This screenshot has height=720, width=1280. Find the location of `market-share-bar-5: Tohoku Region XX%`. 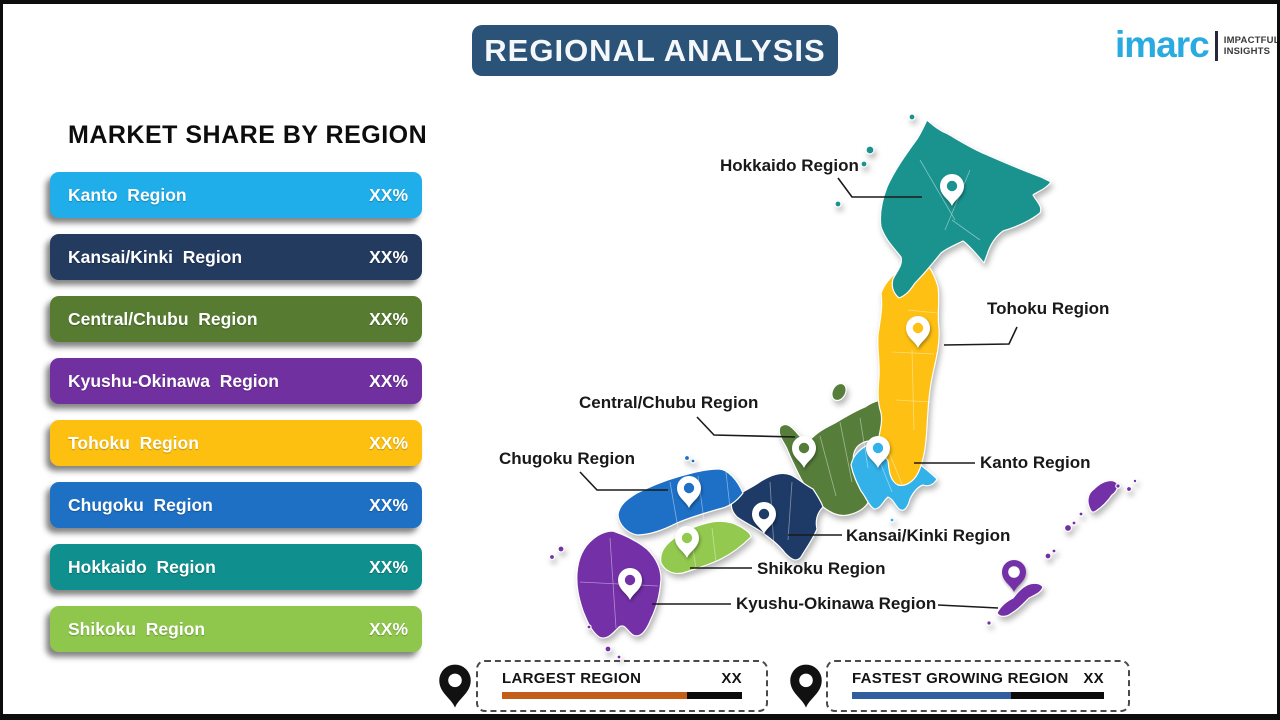

market-share-bar-5: Tohoku Region XX% is located at coordinates (236, 443).